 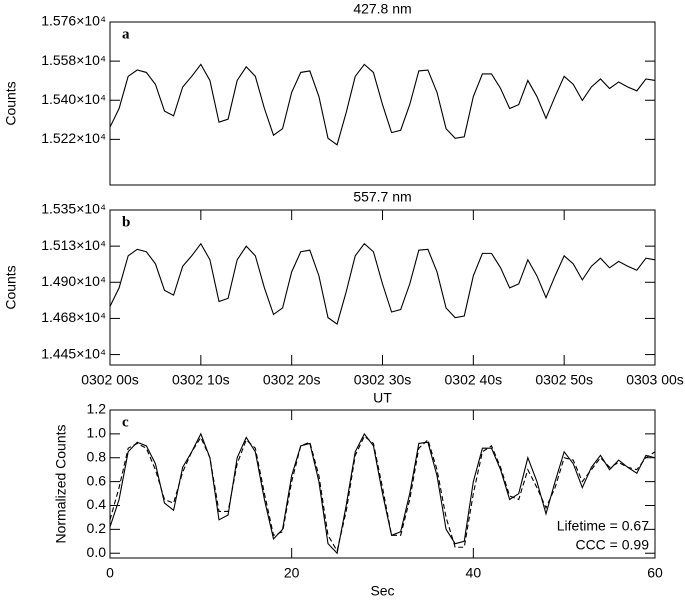 What do you see at coordinates (382, 398) in the screenshot?
I see `x-axis-label: UT` at bounding box center [382, 398].